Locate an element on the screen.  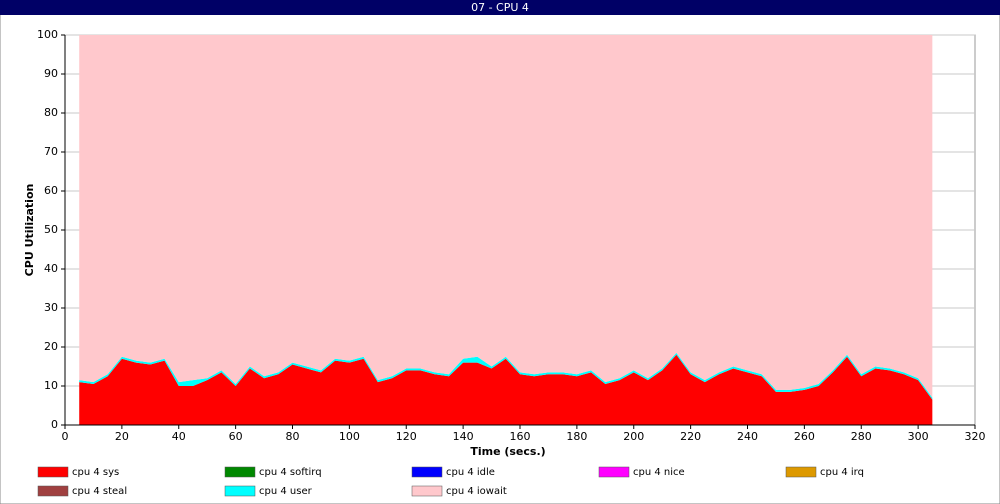
y-tick-label: 100 is located at coordinates (47, 34).